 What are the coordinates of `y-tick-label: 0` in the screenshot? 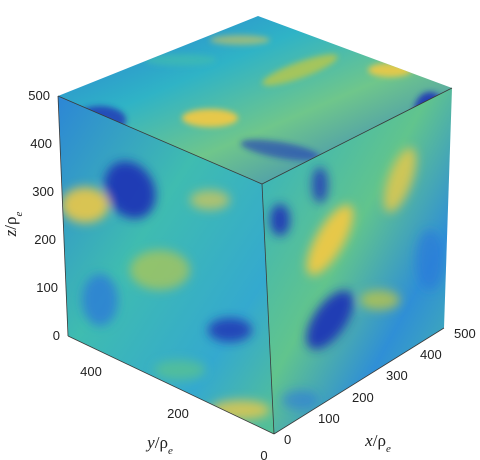 It's located at (263, 454).